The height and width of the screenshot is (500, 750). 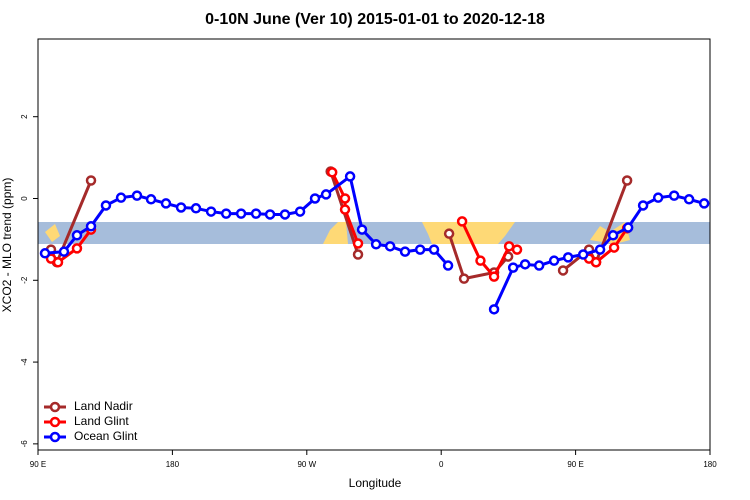 I want to click on y-axis-label: XCO2 - MLO trend (ppm), so click(x=7, y=245).